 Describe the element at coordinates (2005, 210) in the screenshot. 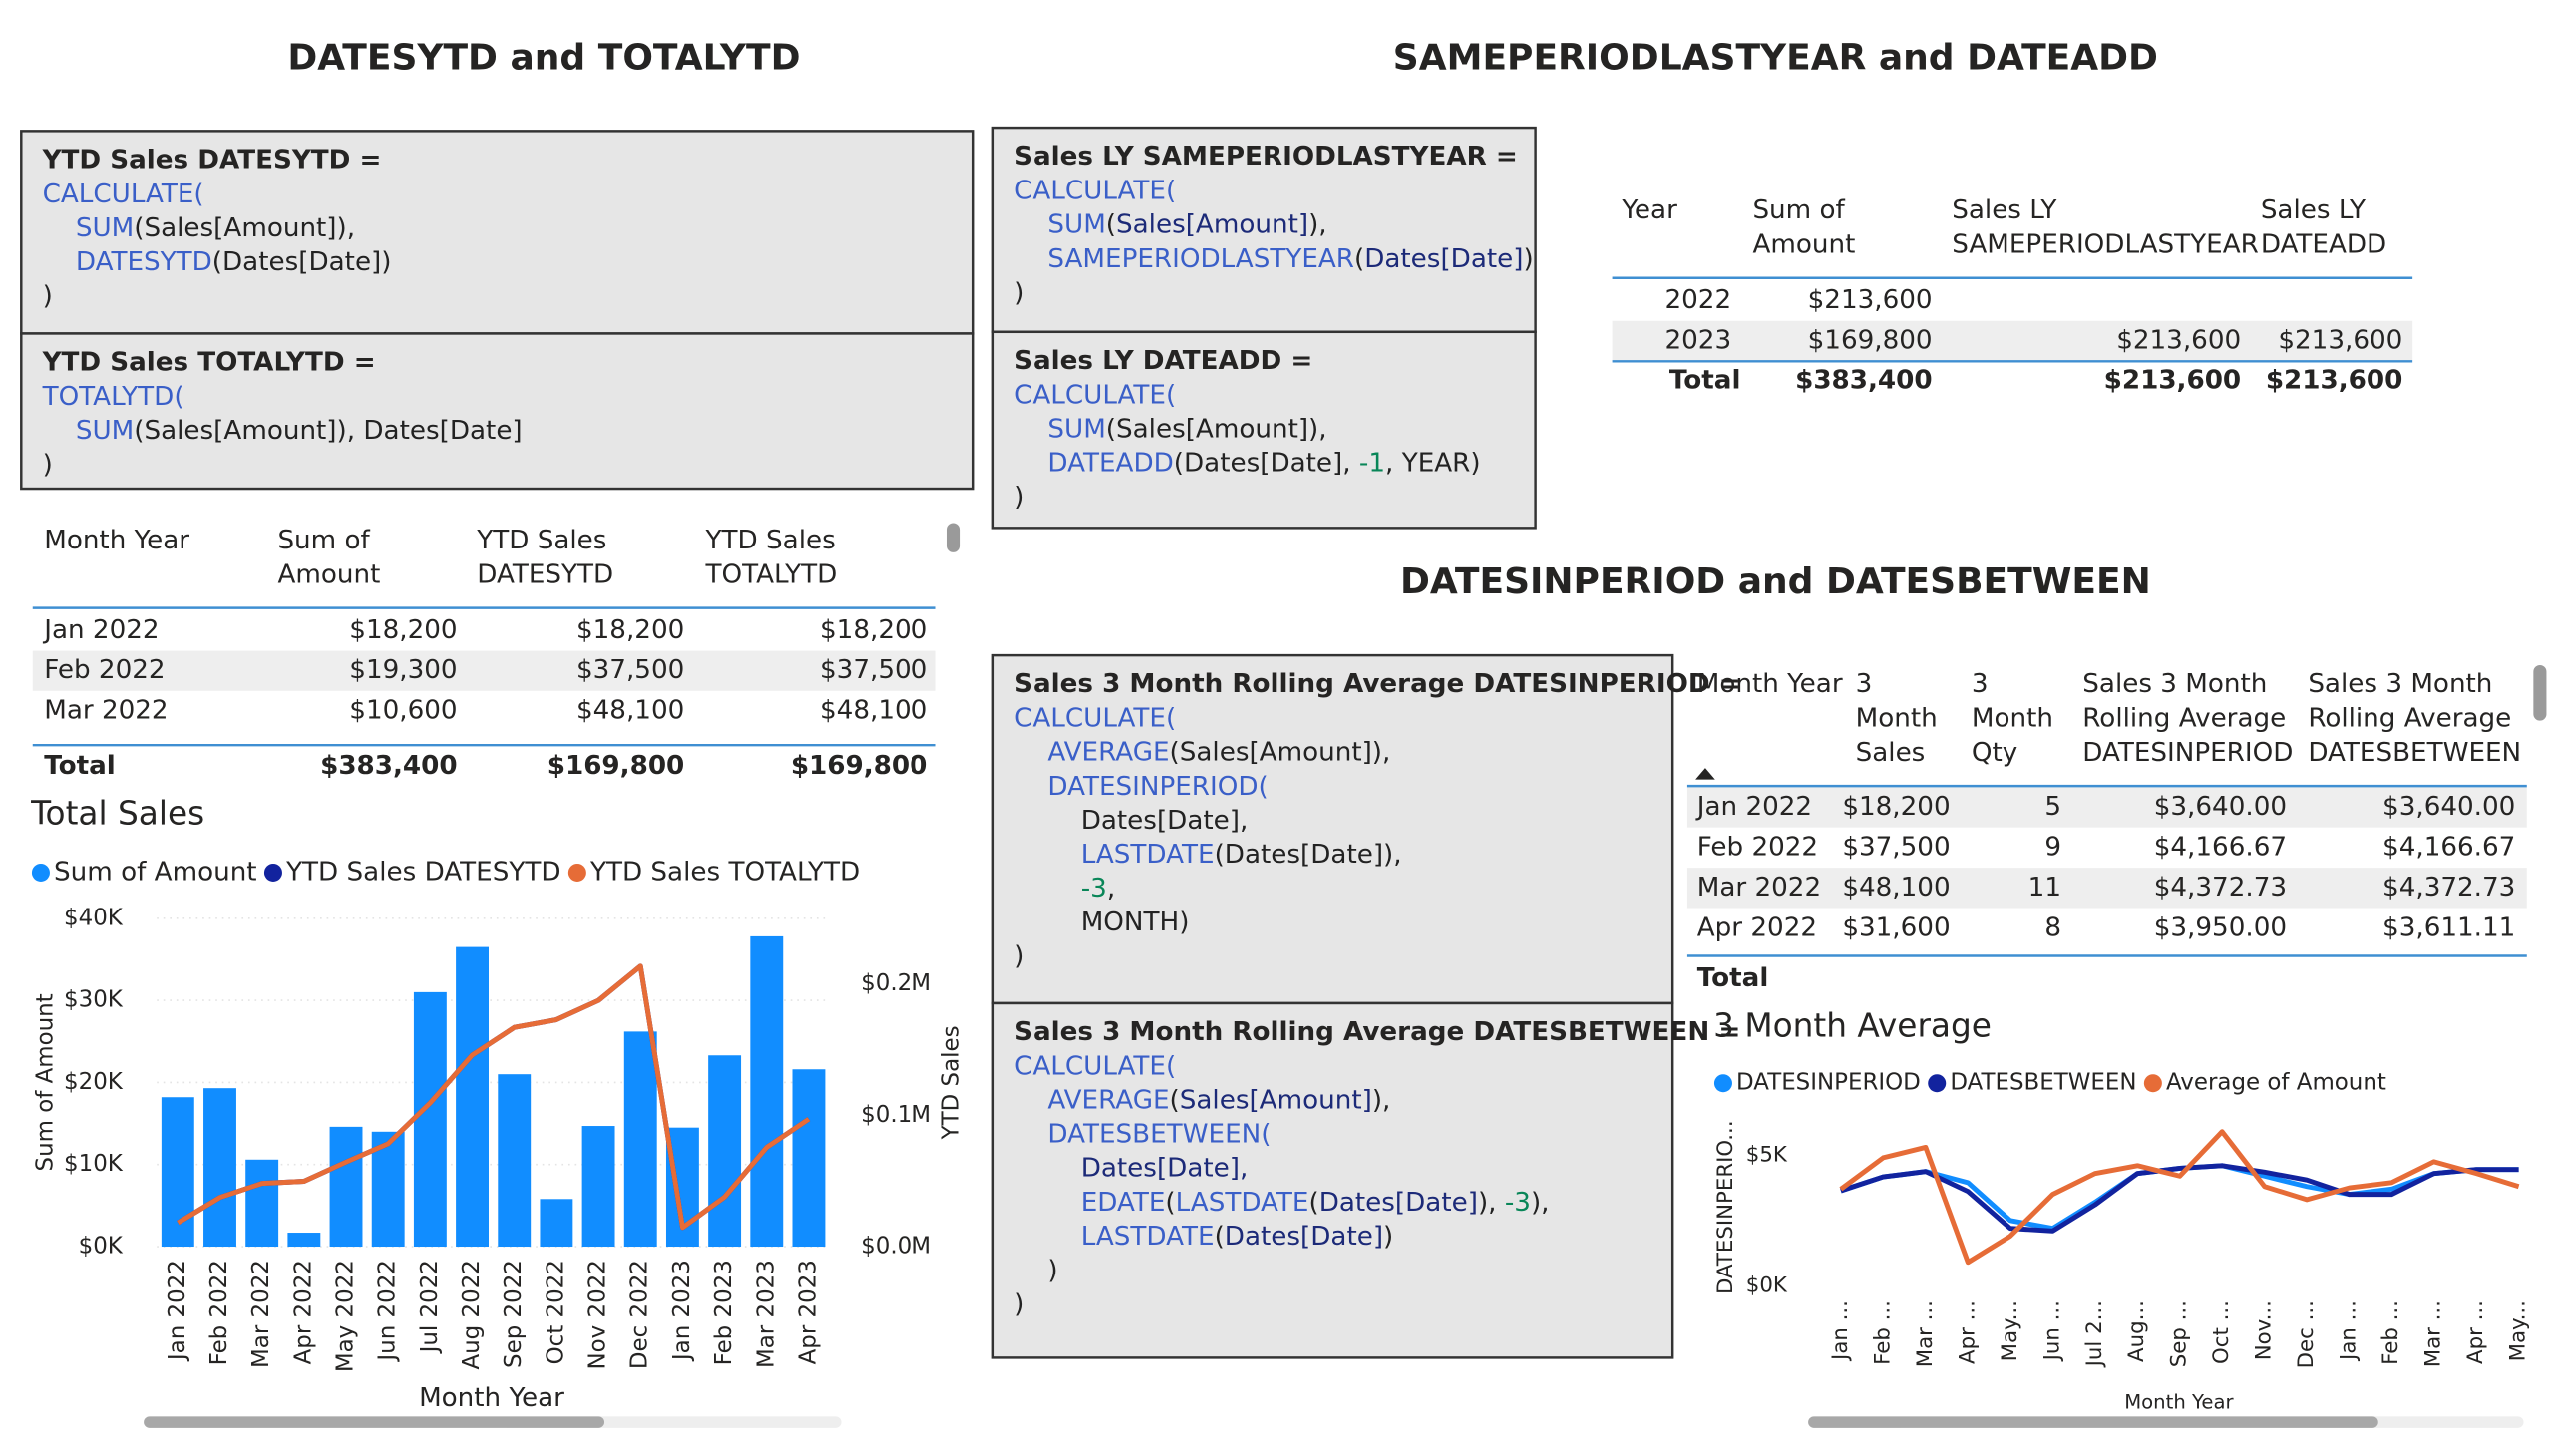

I see `column-header: Sales LY` at that location.